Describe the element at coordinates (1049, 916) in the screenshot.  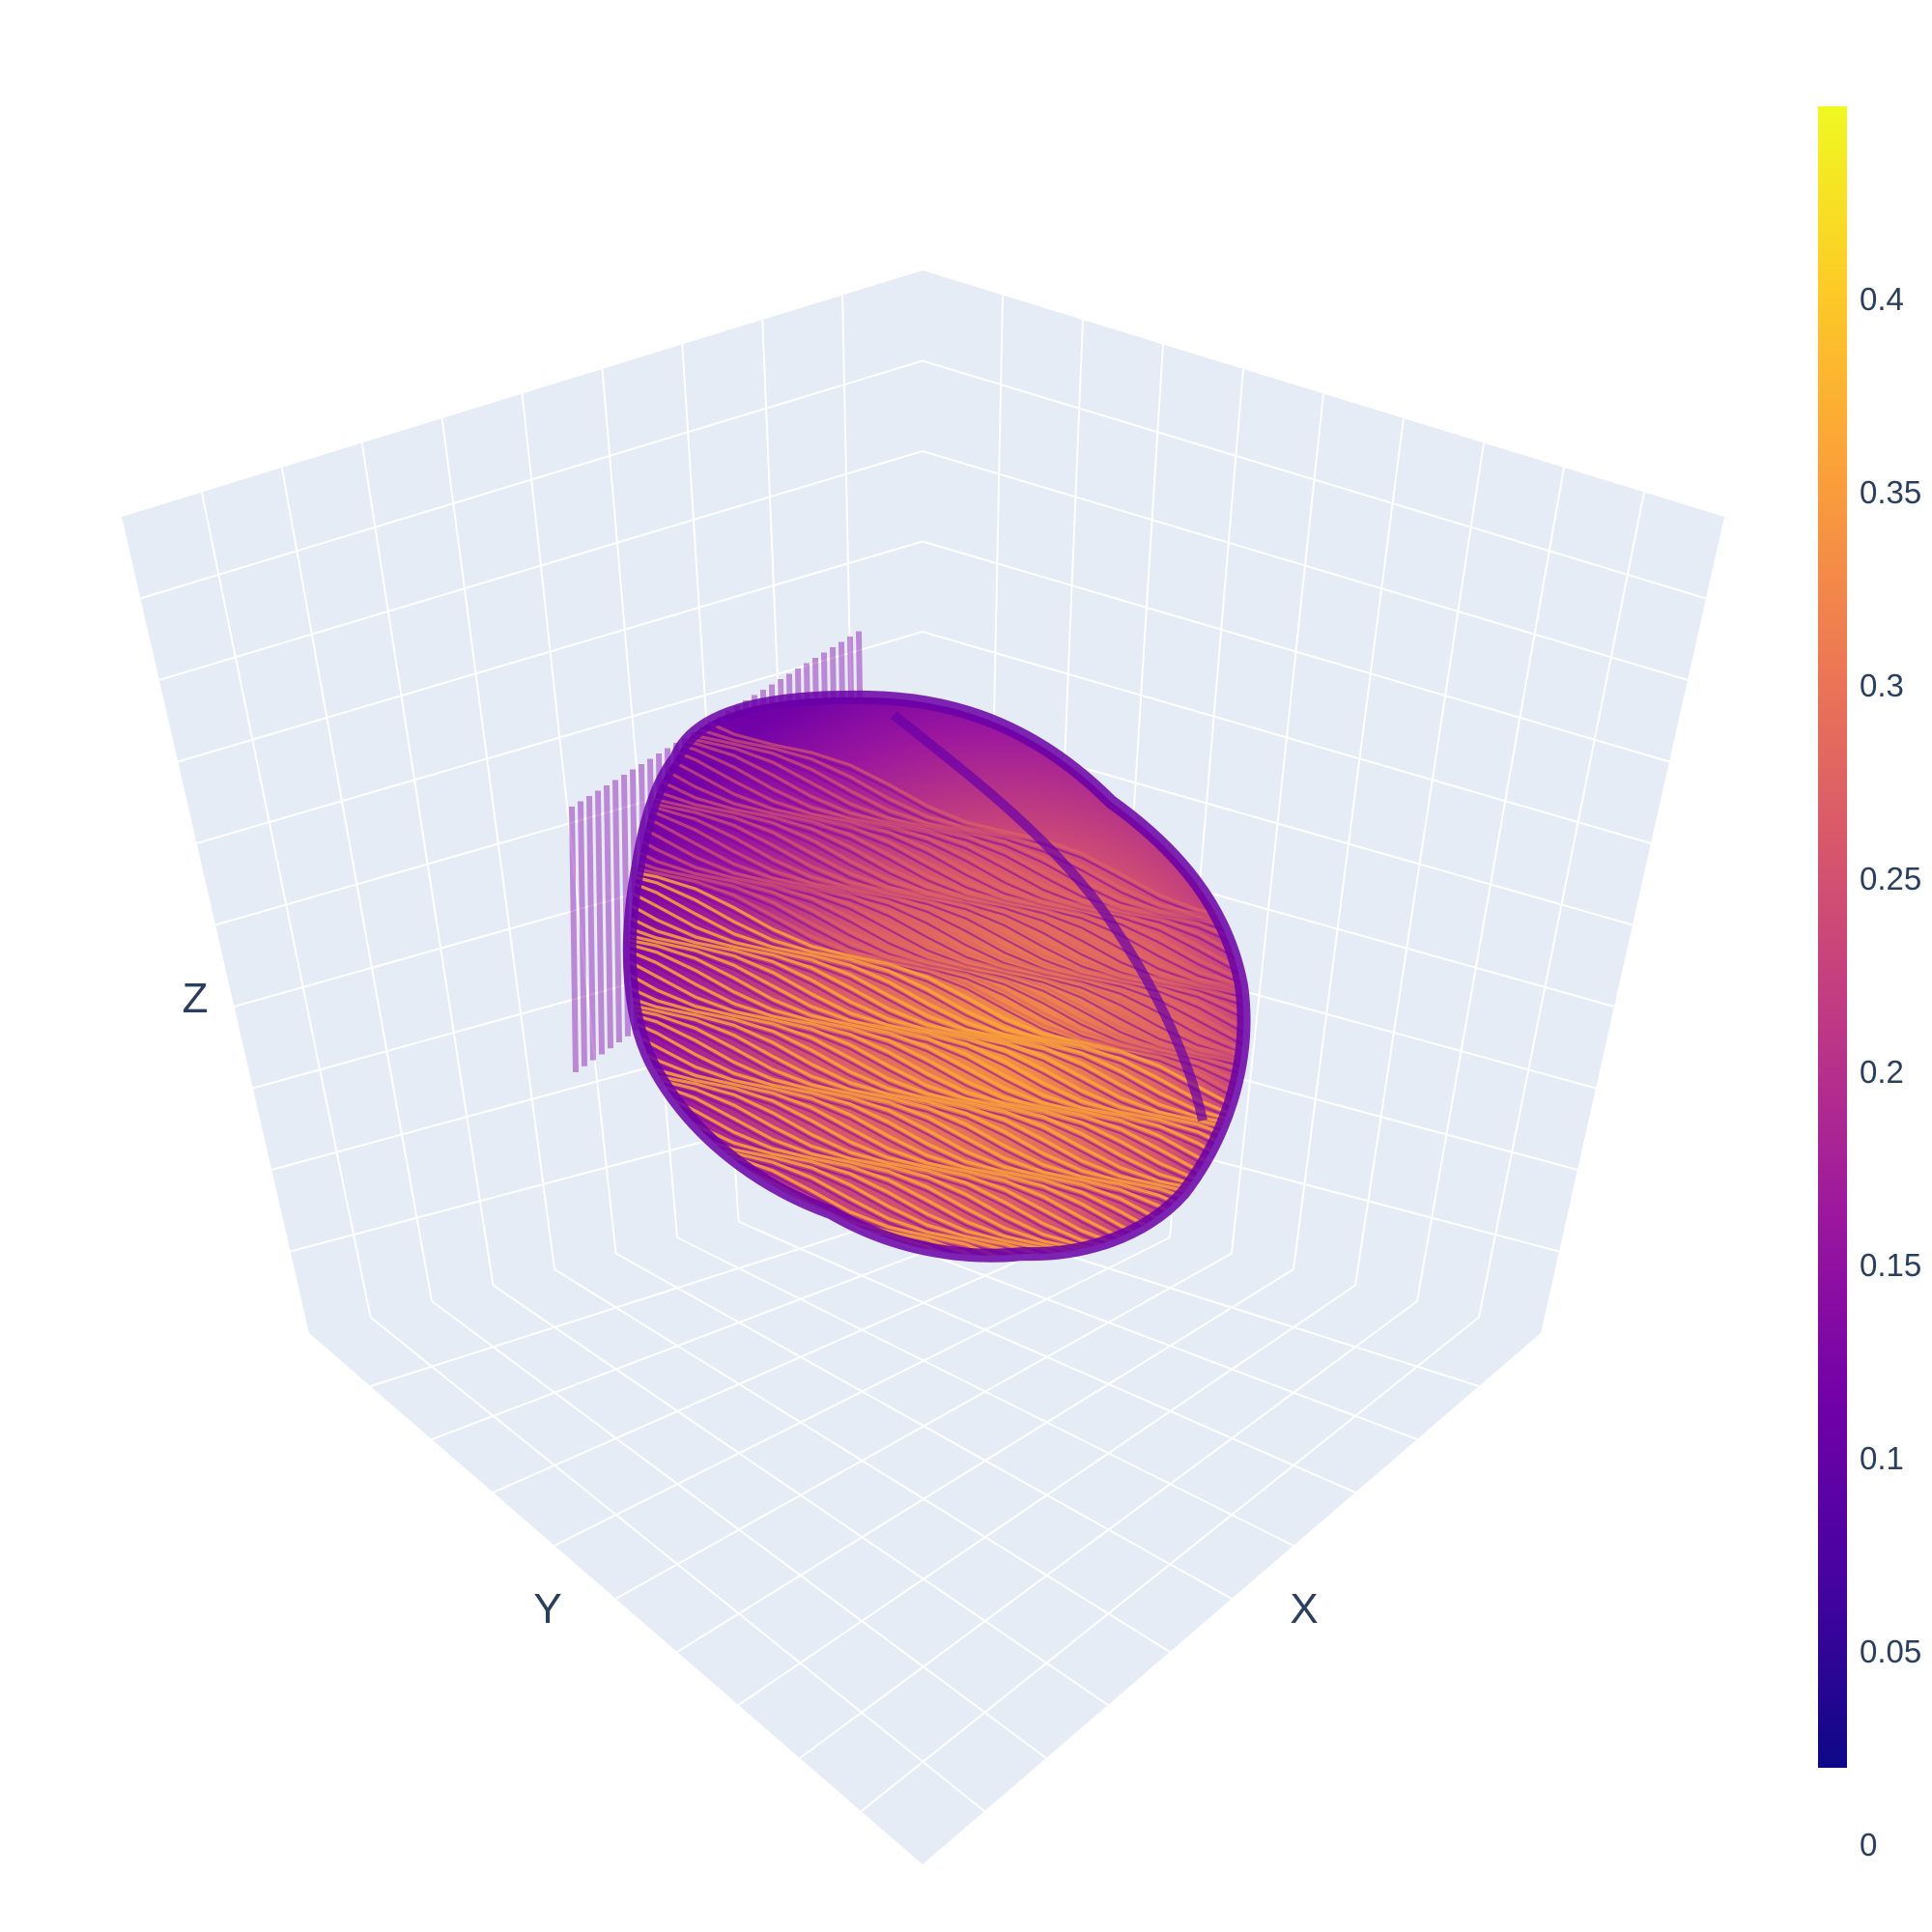
I see `volume-midline` at that location.